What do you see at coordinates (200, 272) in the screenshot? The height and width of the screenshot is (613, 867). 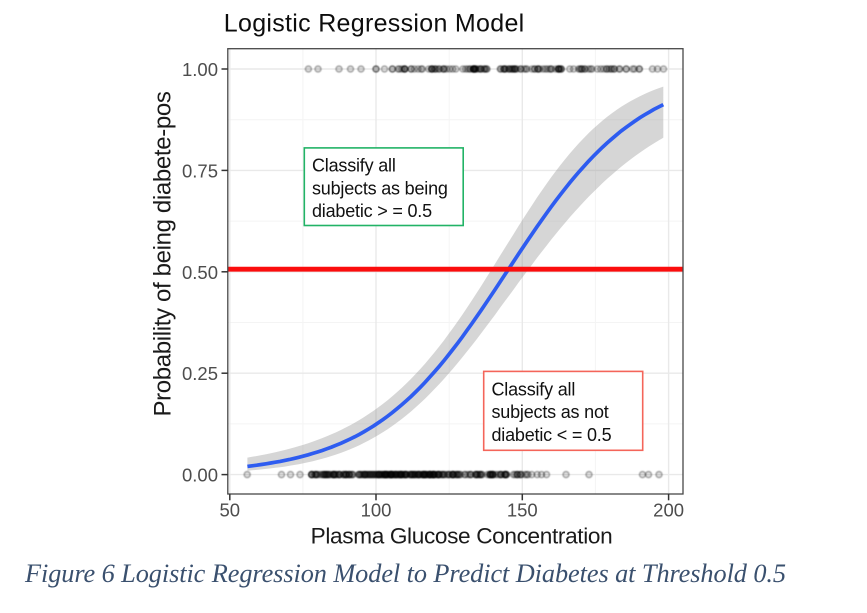 I see `svg-text: 0.50` at bounding box center [200, 272].